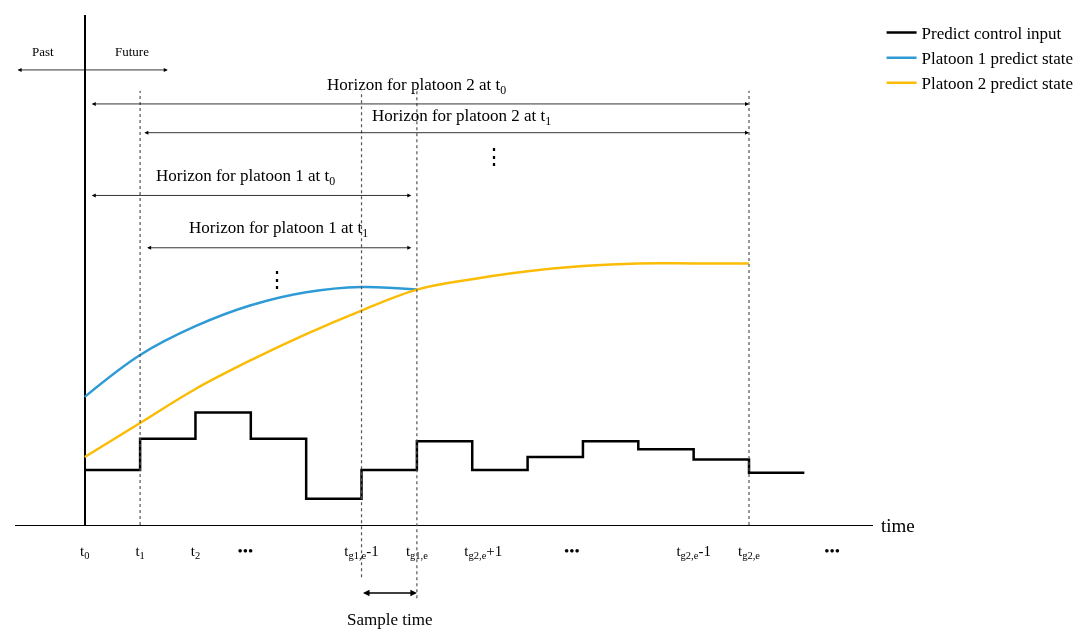  I want to click on text: Past, so click(43, 51).